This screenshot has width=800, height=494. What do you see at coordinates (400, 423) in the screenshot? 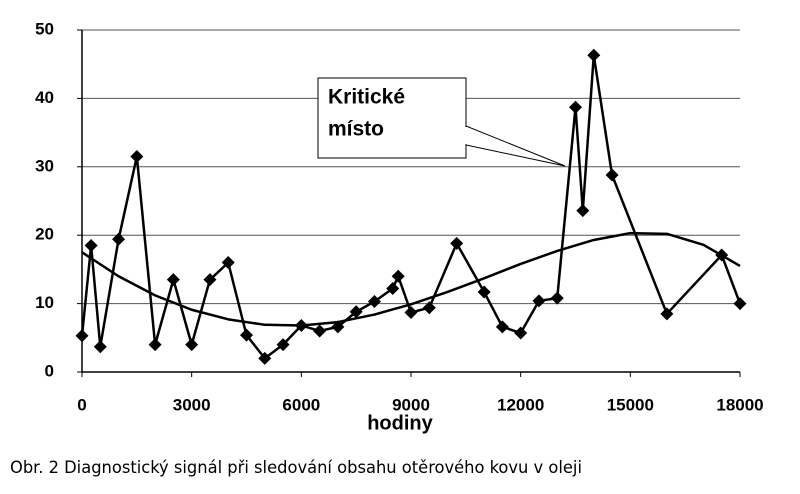
I see `x-axis-label: hodiny` at bounding box center [400, 423].